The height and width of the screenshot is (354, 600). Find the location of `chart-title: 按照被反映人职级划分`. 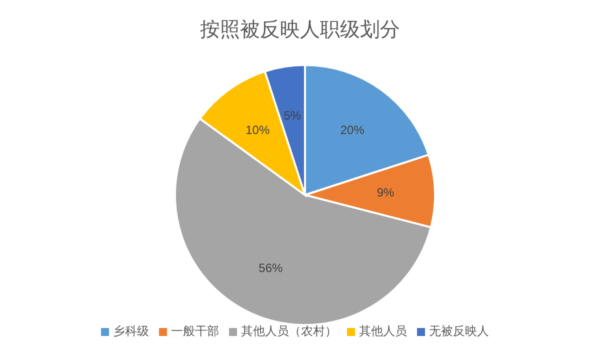

chart-title: 按照被反映人职级划分 is located at coordinates (300, 30).